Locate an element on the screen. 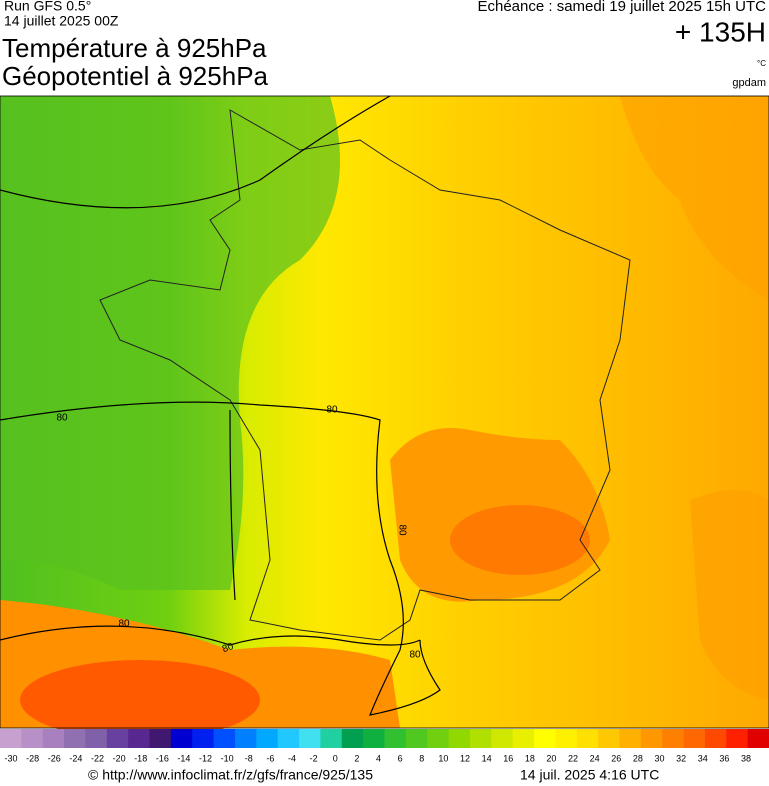 The width and height of the screenshot is (769, 786). colorbar-label: 38 is located at coordinates (746, 758).